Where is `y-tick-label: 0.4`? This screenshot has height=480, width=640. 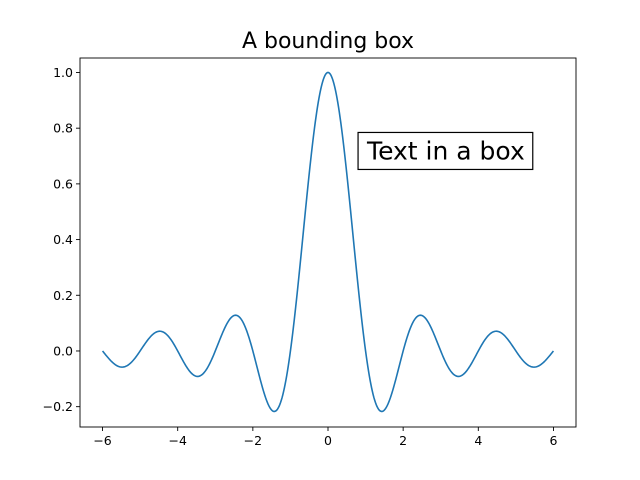
y-tick-label: 0.4 is located at coordinates (63, 239).